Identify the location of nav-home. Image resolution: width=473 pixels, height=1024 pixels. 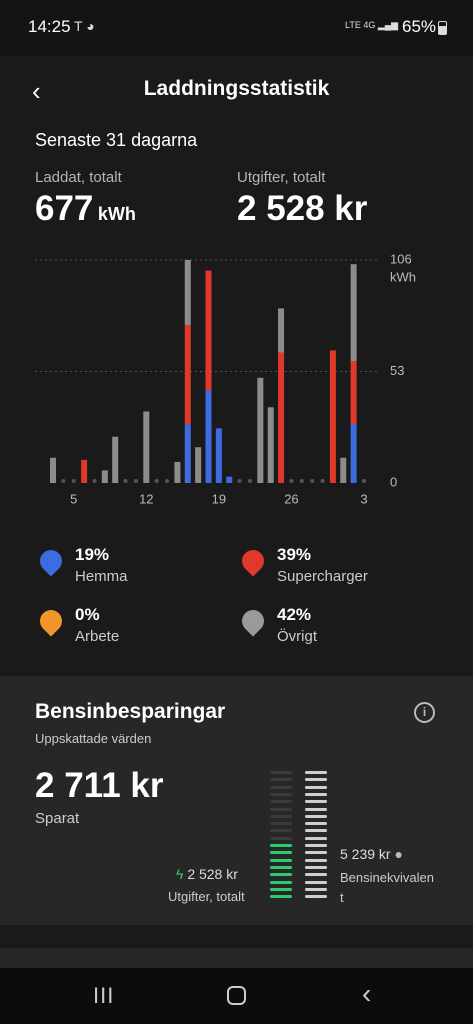
(236, 995).